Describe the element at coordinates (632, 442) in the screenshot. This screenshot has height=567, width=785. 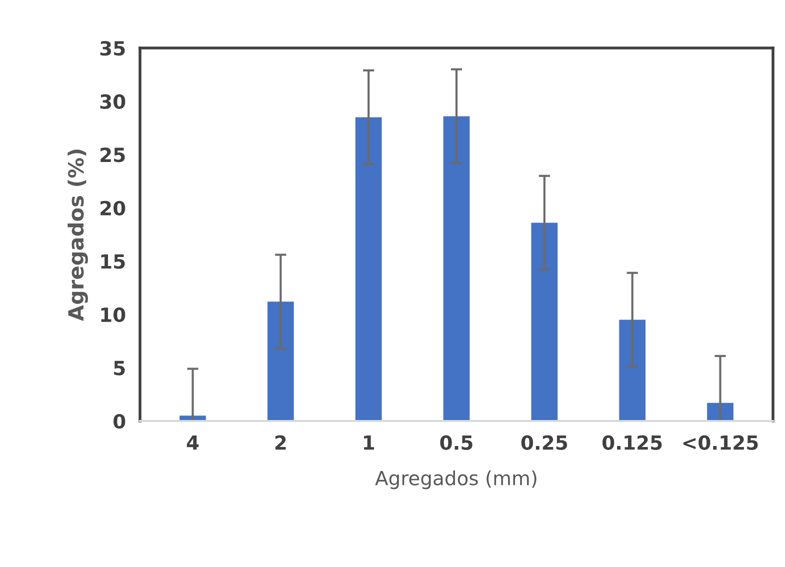
I see `x-tick-label: 0.125` at that location.